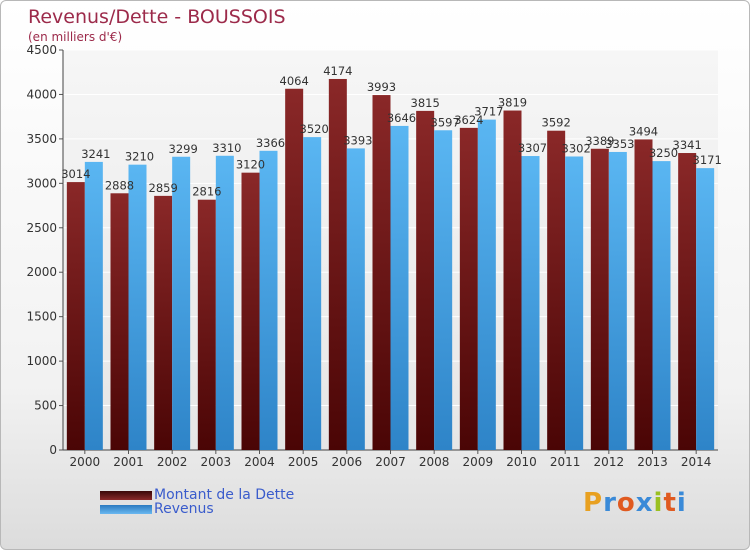 This screenshot has width=750, height=550. What do you see at coordinates (521, 462) in the screenshot?
I see `x-tick-label: 2010` at bounding box center [521, 462].